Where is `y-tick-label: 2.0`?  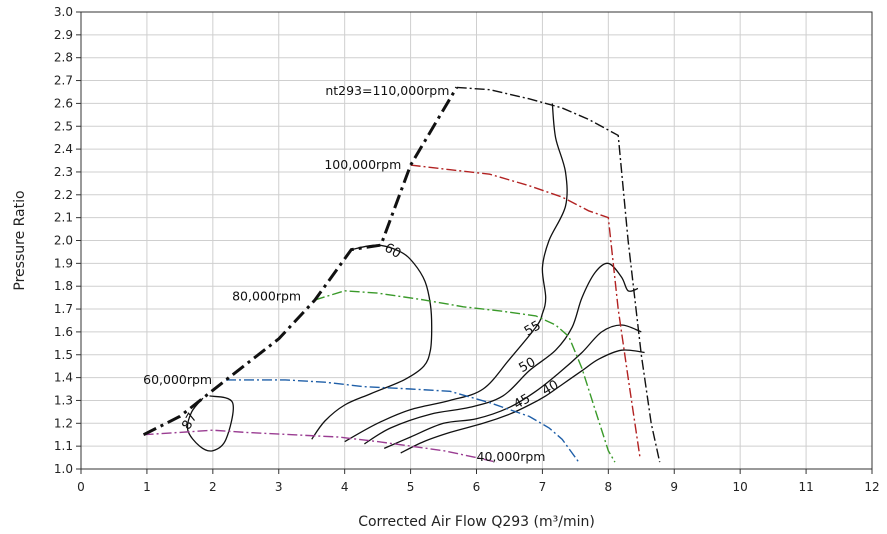 y-tick-label: 2.0 is located at coordinates (63, 241).